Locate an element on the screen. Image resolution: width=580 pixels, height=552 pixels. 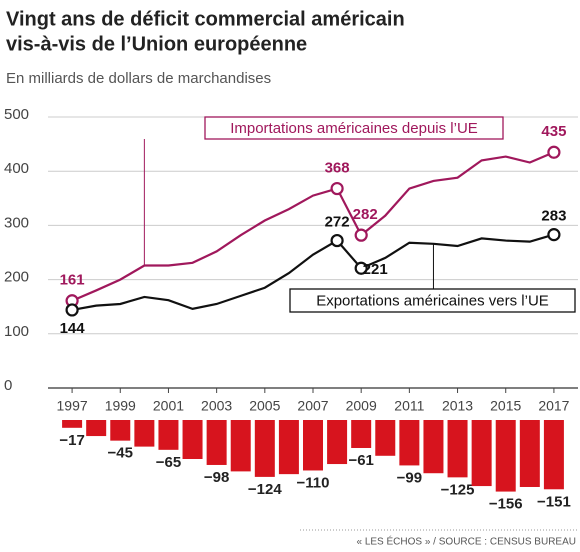
x-tick-label: 2013 is located at coordinates (457, 406).